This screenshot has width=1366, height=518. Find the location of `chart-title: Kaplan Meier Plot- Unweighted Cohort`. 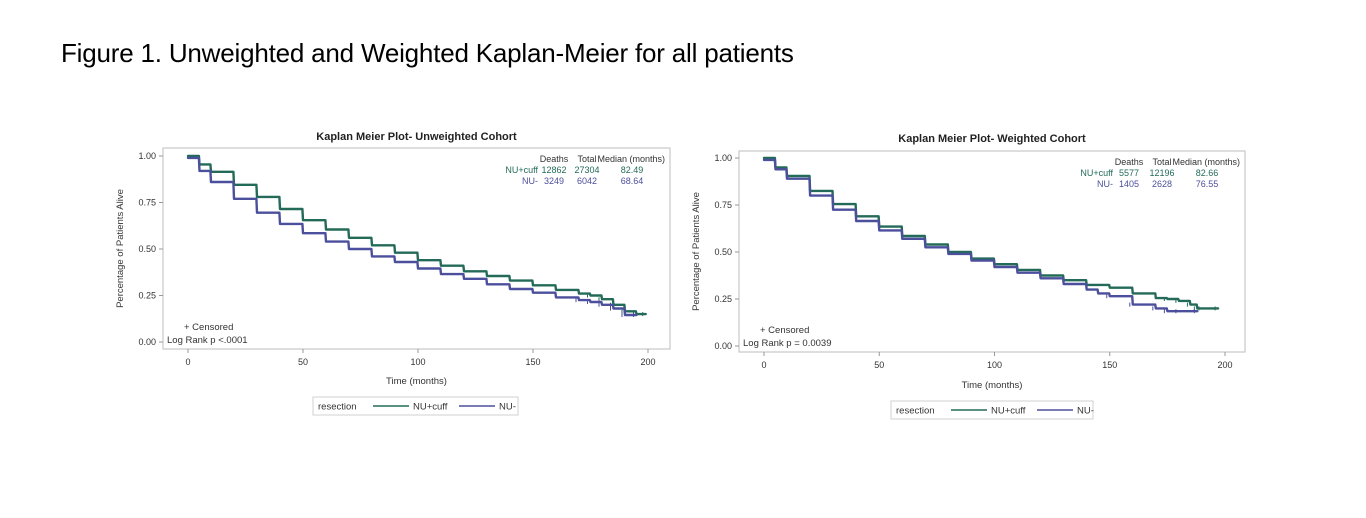

chart-title: Kaplan Meier Plot- Unweighted Cohort is located at coordinates (416, 137).